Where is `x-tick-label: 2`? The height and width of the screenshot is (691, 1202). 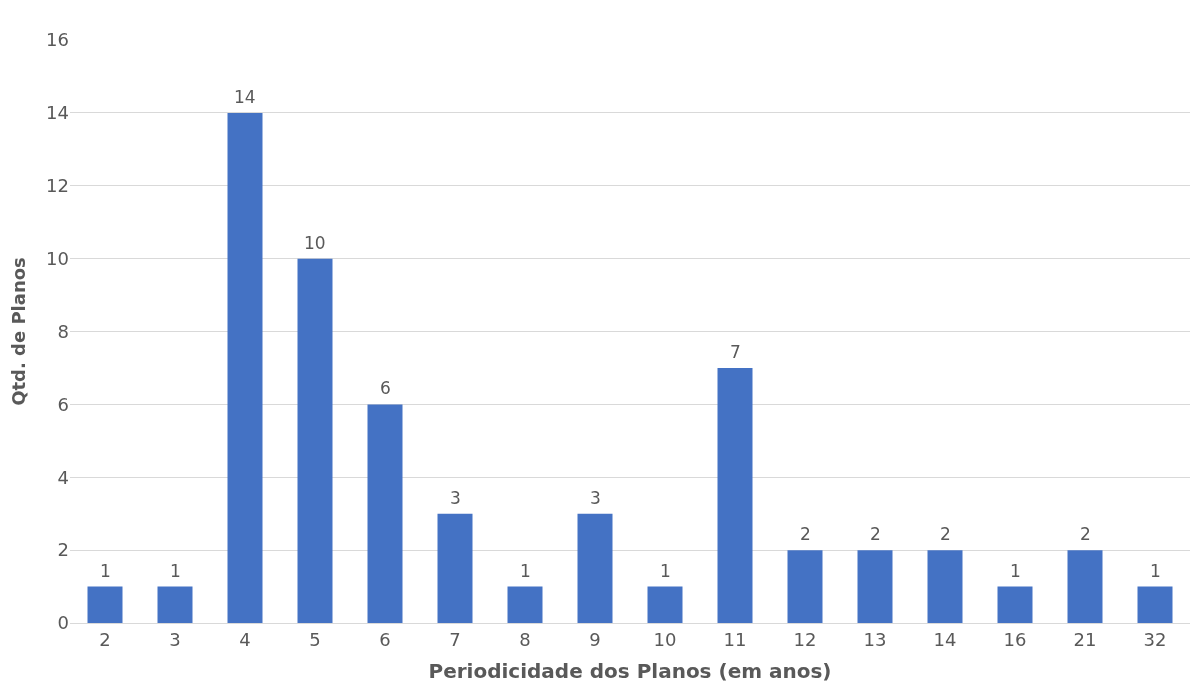 x-tick-label: 2 is located at coordinates (105, 639).